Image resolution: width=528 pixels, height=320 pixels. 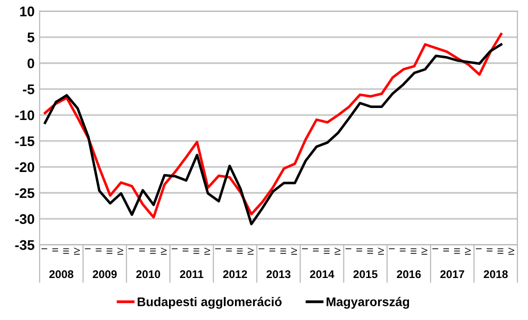 What do you see at coordinates (24, 141) in the screenshot?
I see `y-tick-label: -15` at bounding box center [24, 141].